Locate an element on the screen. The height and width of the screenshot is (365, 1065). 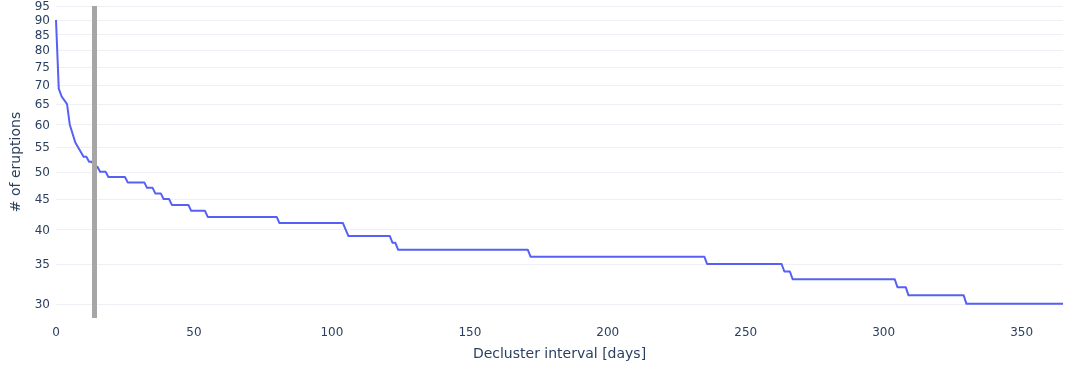
x-tick-label: 100 is located at coordinates (332, 332).